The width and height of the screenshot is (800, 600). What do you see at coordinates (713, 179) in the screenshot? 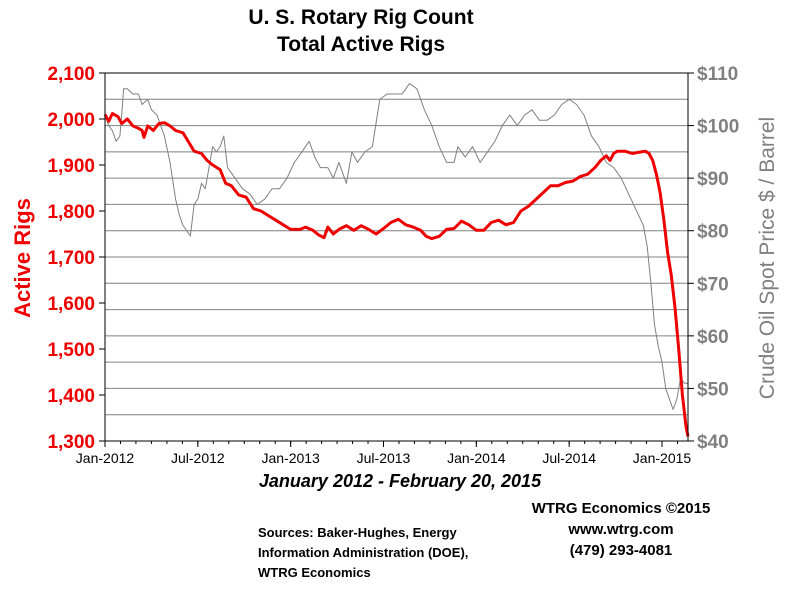
I see `right-tick-label: $90` at bounding box center [713, 179].